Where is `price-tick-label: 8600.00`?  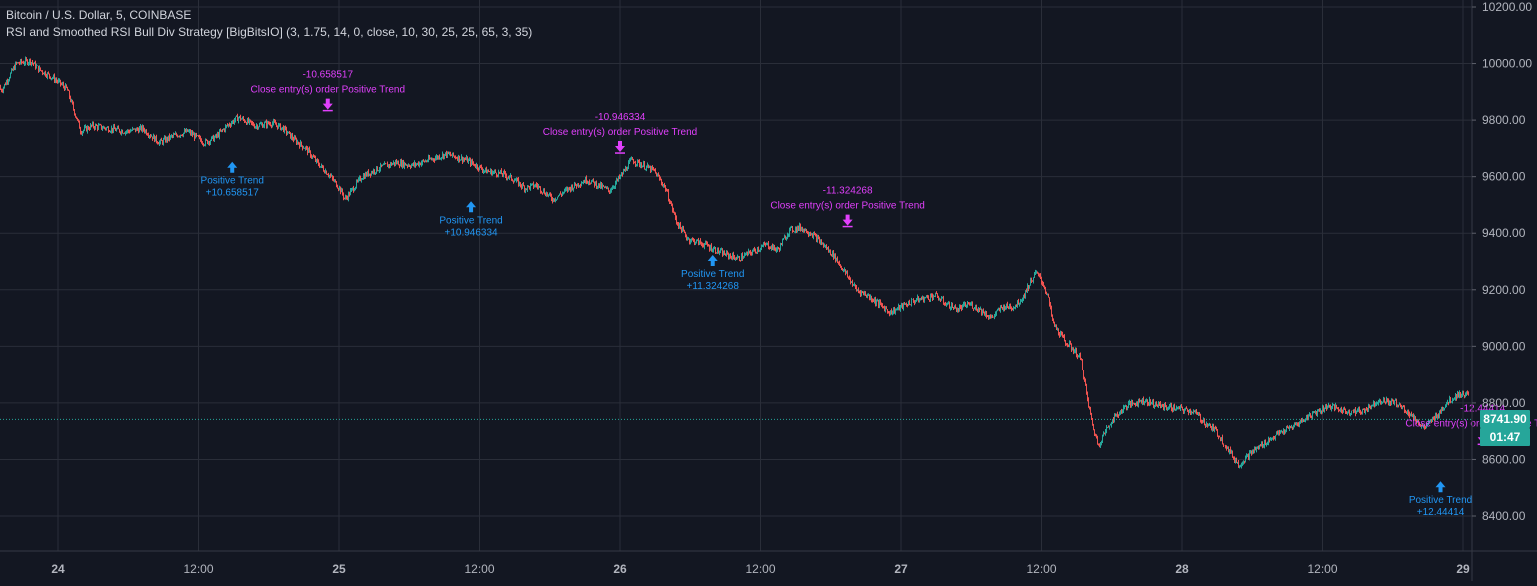
price-tick-label: 8600.00 is located at coordinates (1504, 459).